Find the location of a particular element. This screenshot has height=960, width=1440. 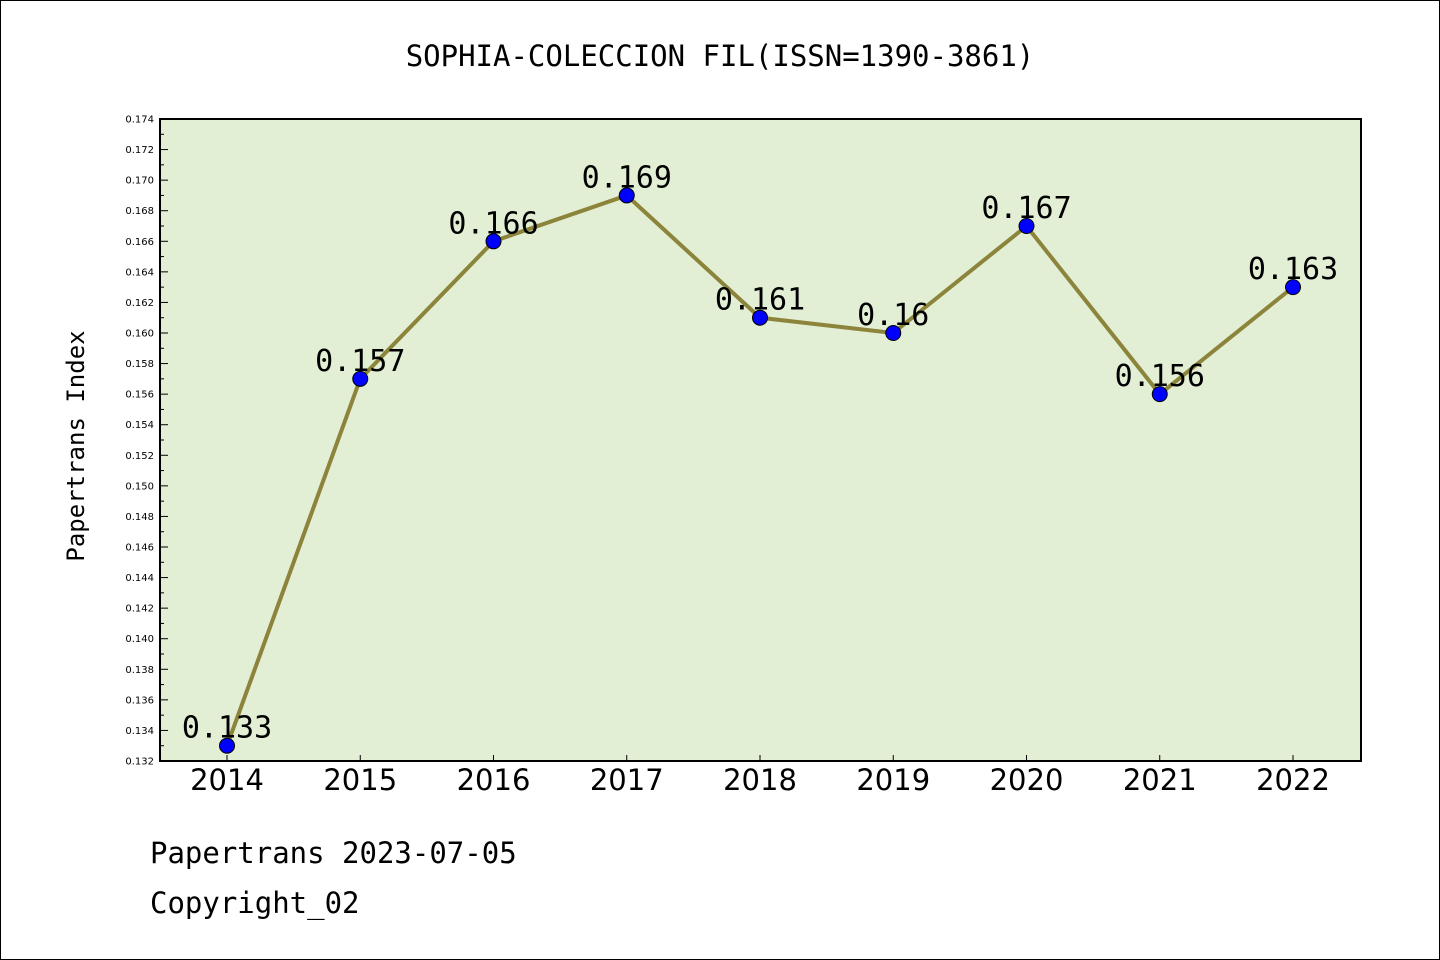

data-label: 0.169 is located at coordinates (627, 177).